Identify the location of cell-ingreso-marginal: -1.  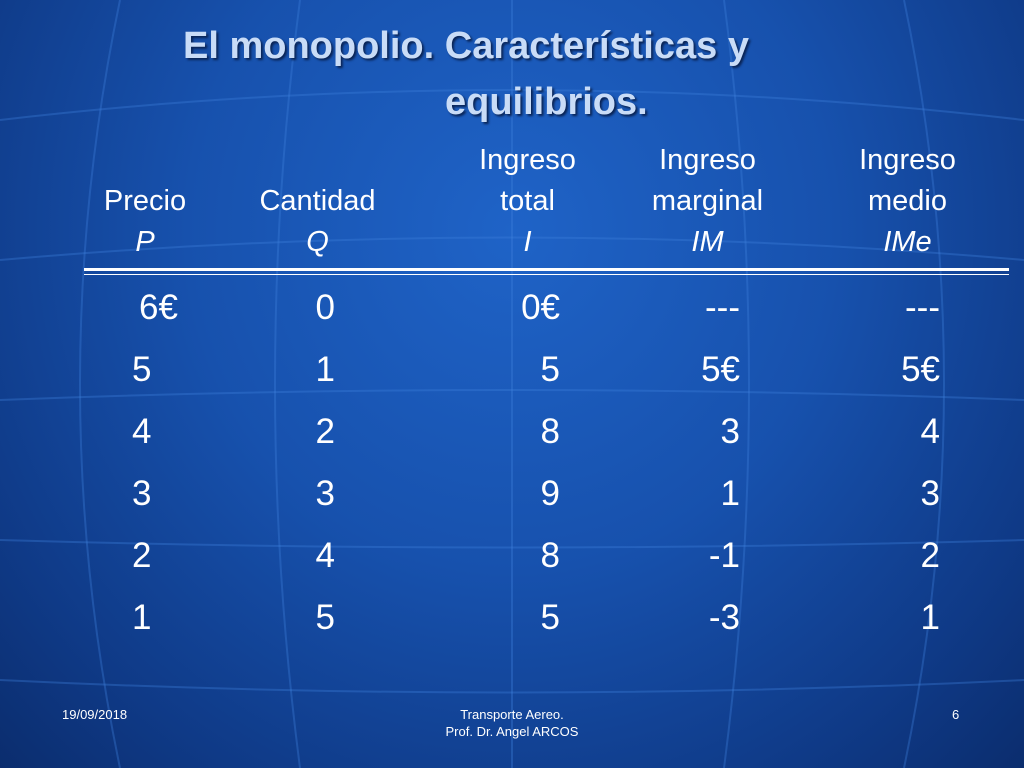
(724, 555).